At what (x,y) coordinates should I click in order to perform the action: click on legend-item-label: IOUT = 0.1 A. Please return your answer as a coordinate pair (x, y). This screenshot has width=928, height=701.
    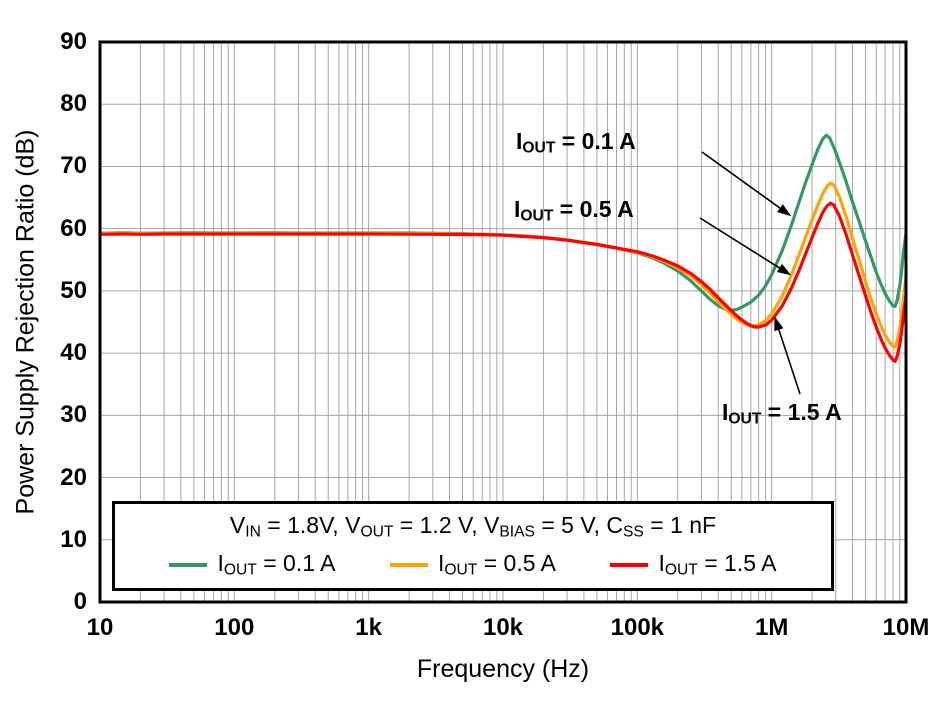
    Looking at the image, I should click on (276, 564).